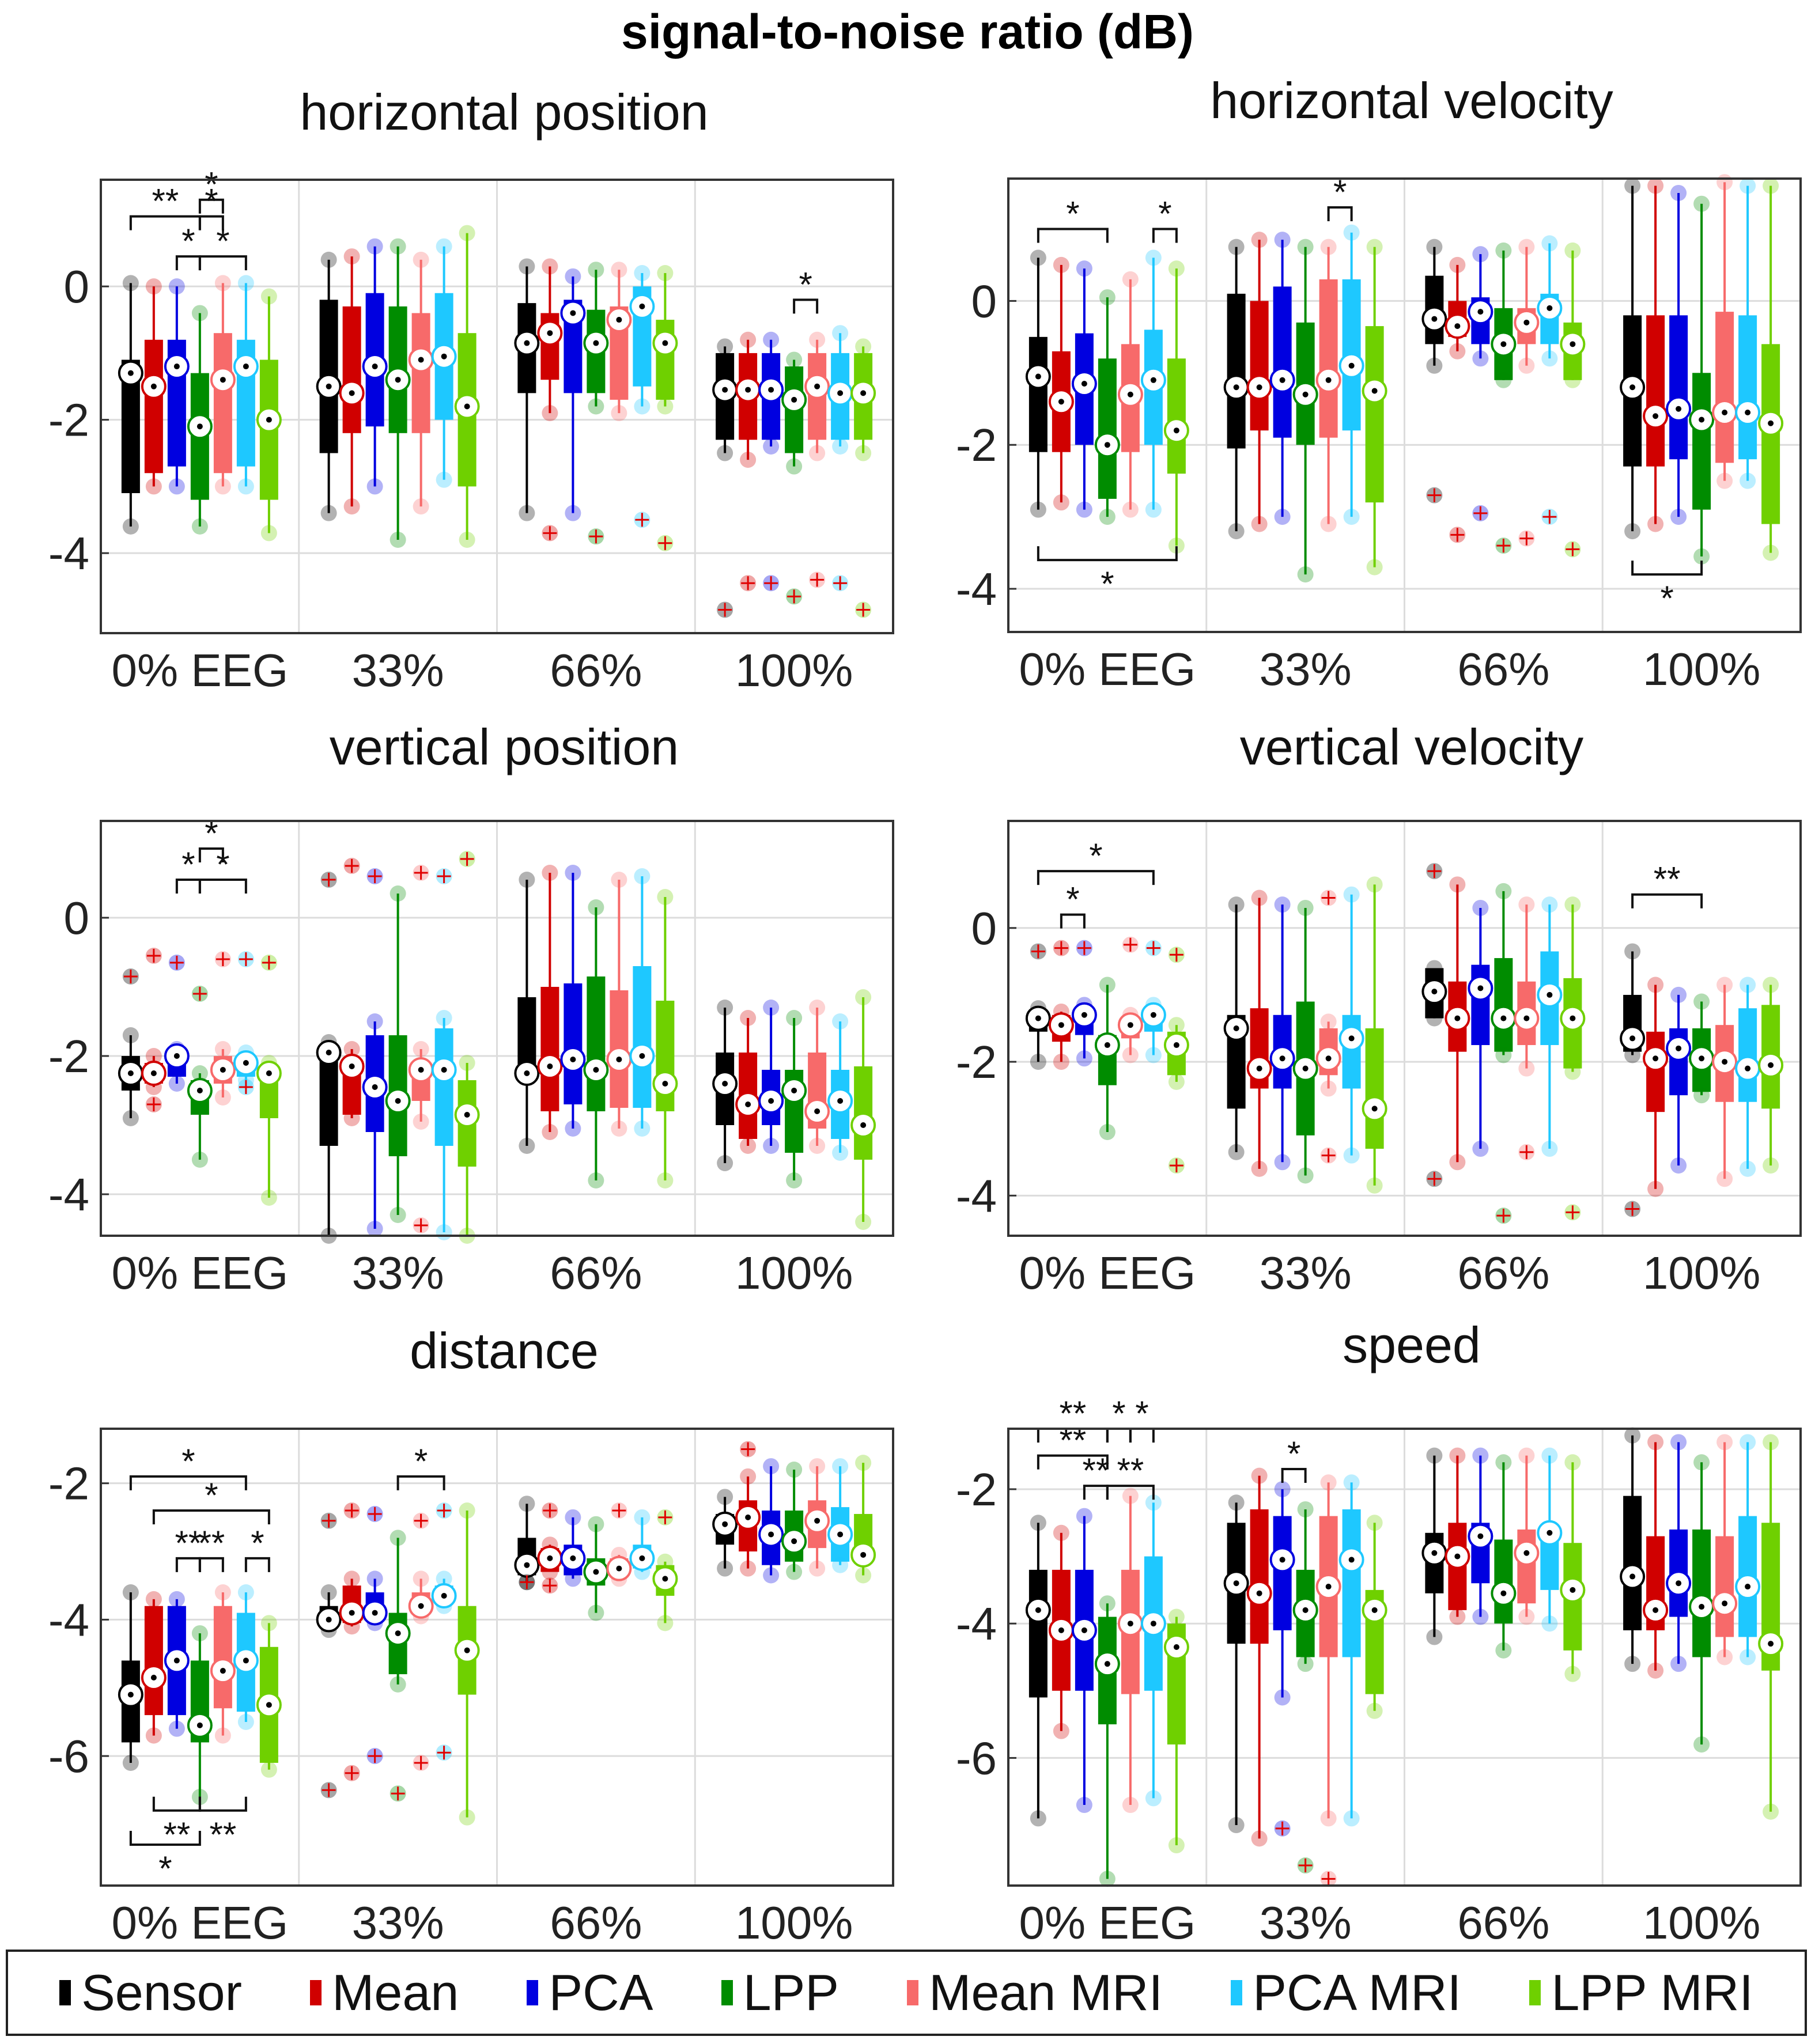 The height and width of the screenshot is (2044, 1815). What do you see at coordinates (1107, 669) in the screenshot?
I see `x-tick-label: 0% EEG` at bounding box center [1107, 669].